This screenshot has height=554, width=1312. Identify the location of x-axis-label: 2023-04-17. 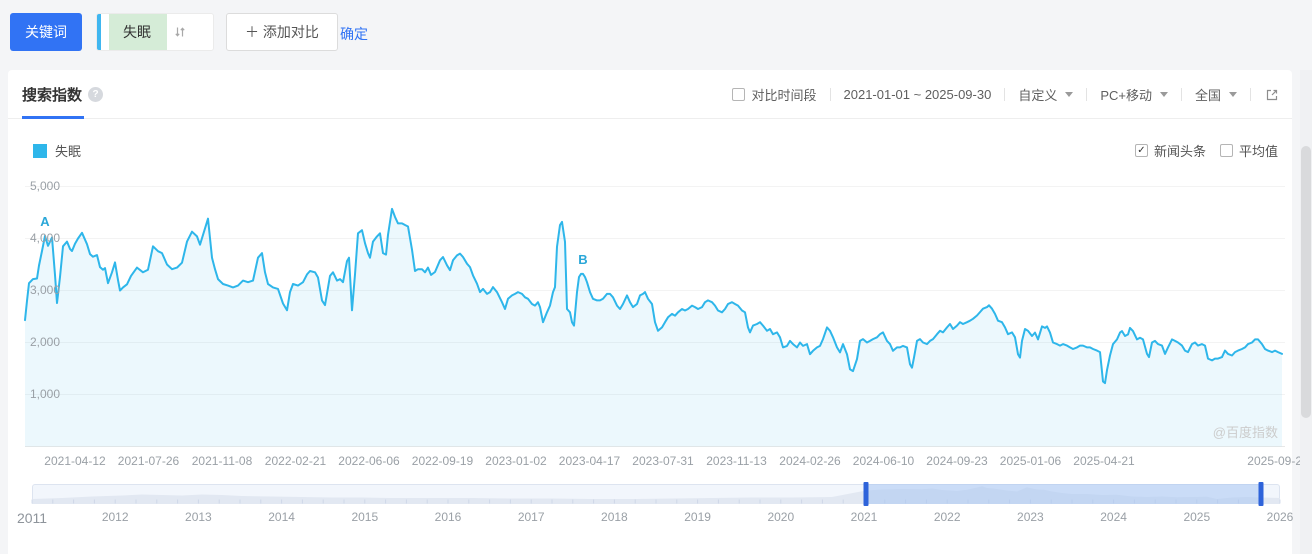
(589, 461).